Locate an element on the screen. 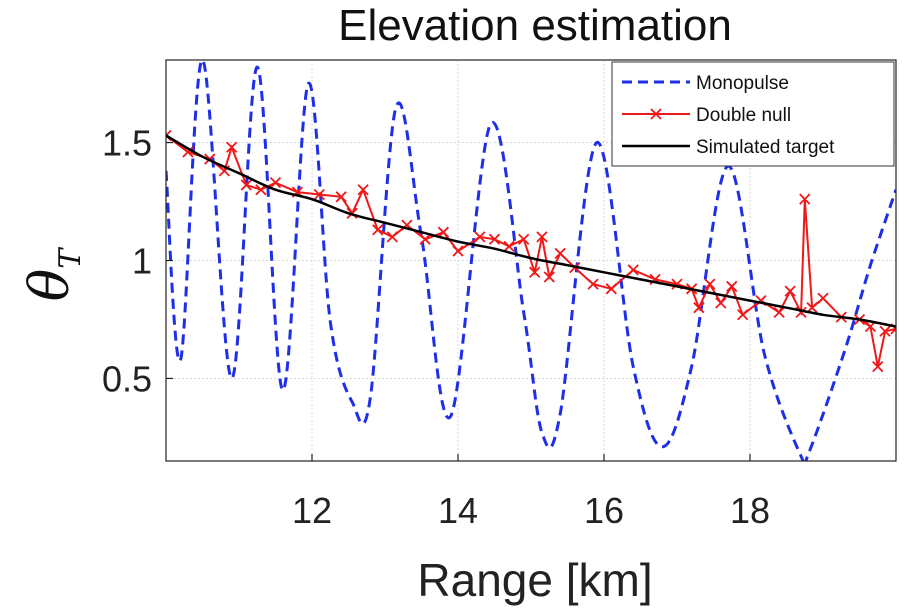 This screenshot has height=616, width=907. legend-marker is located at coordinates (656, 114).